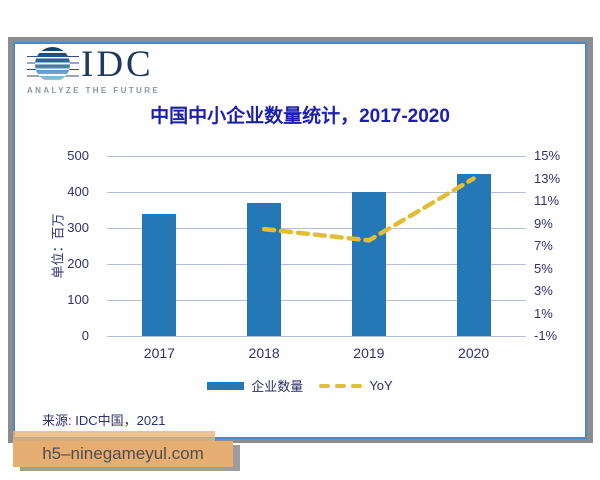  I want to click on yoy-series-label: YoY, so click(381, 385).